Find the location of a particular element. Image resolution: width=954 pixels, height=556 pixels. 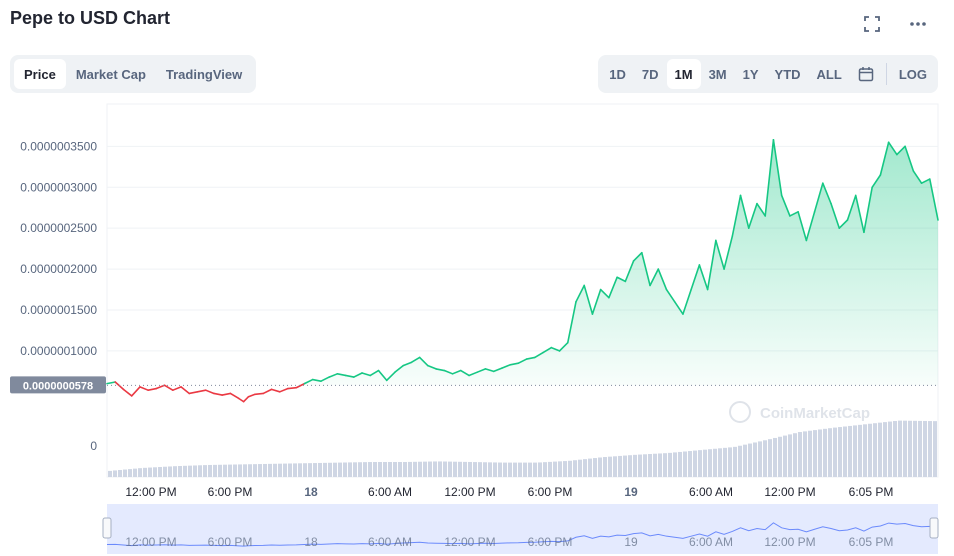

coinmarketcap-logo-icon is located at coordinates (740, 412).